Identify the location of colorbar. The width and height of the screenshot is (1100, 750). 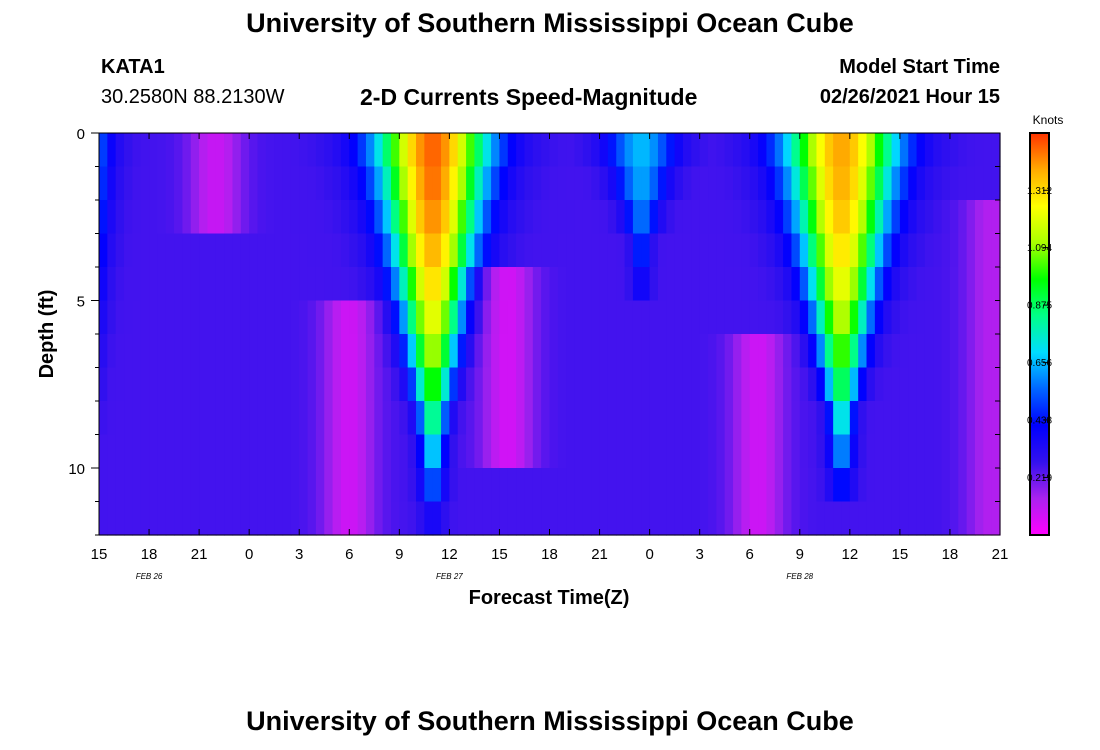
(1039, 334).